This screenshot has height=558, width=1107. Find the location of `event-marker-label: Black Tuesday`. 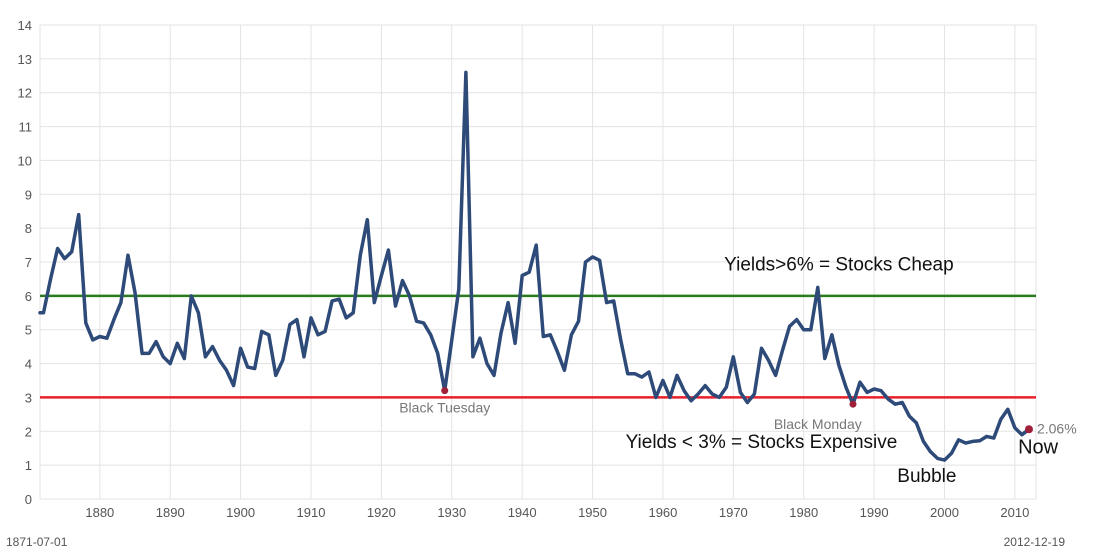

event-marker-label: Black Tuesday is located at coordinates (444, 408).